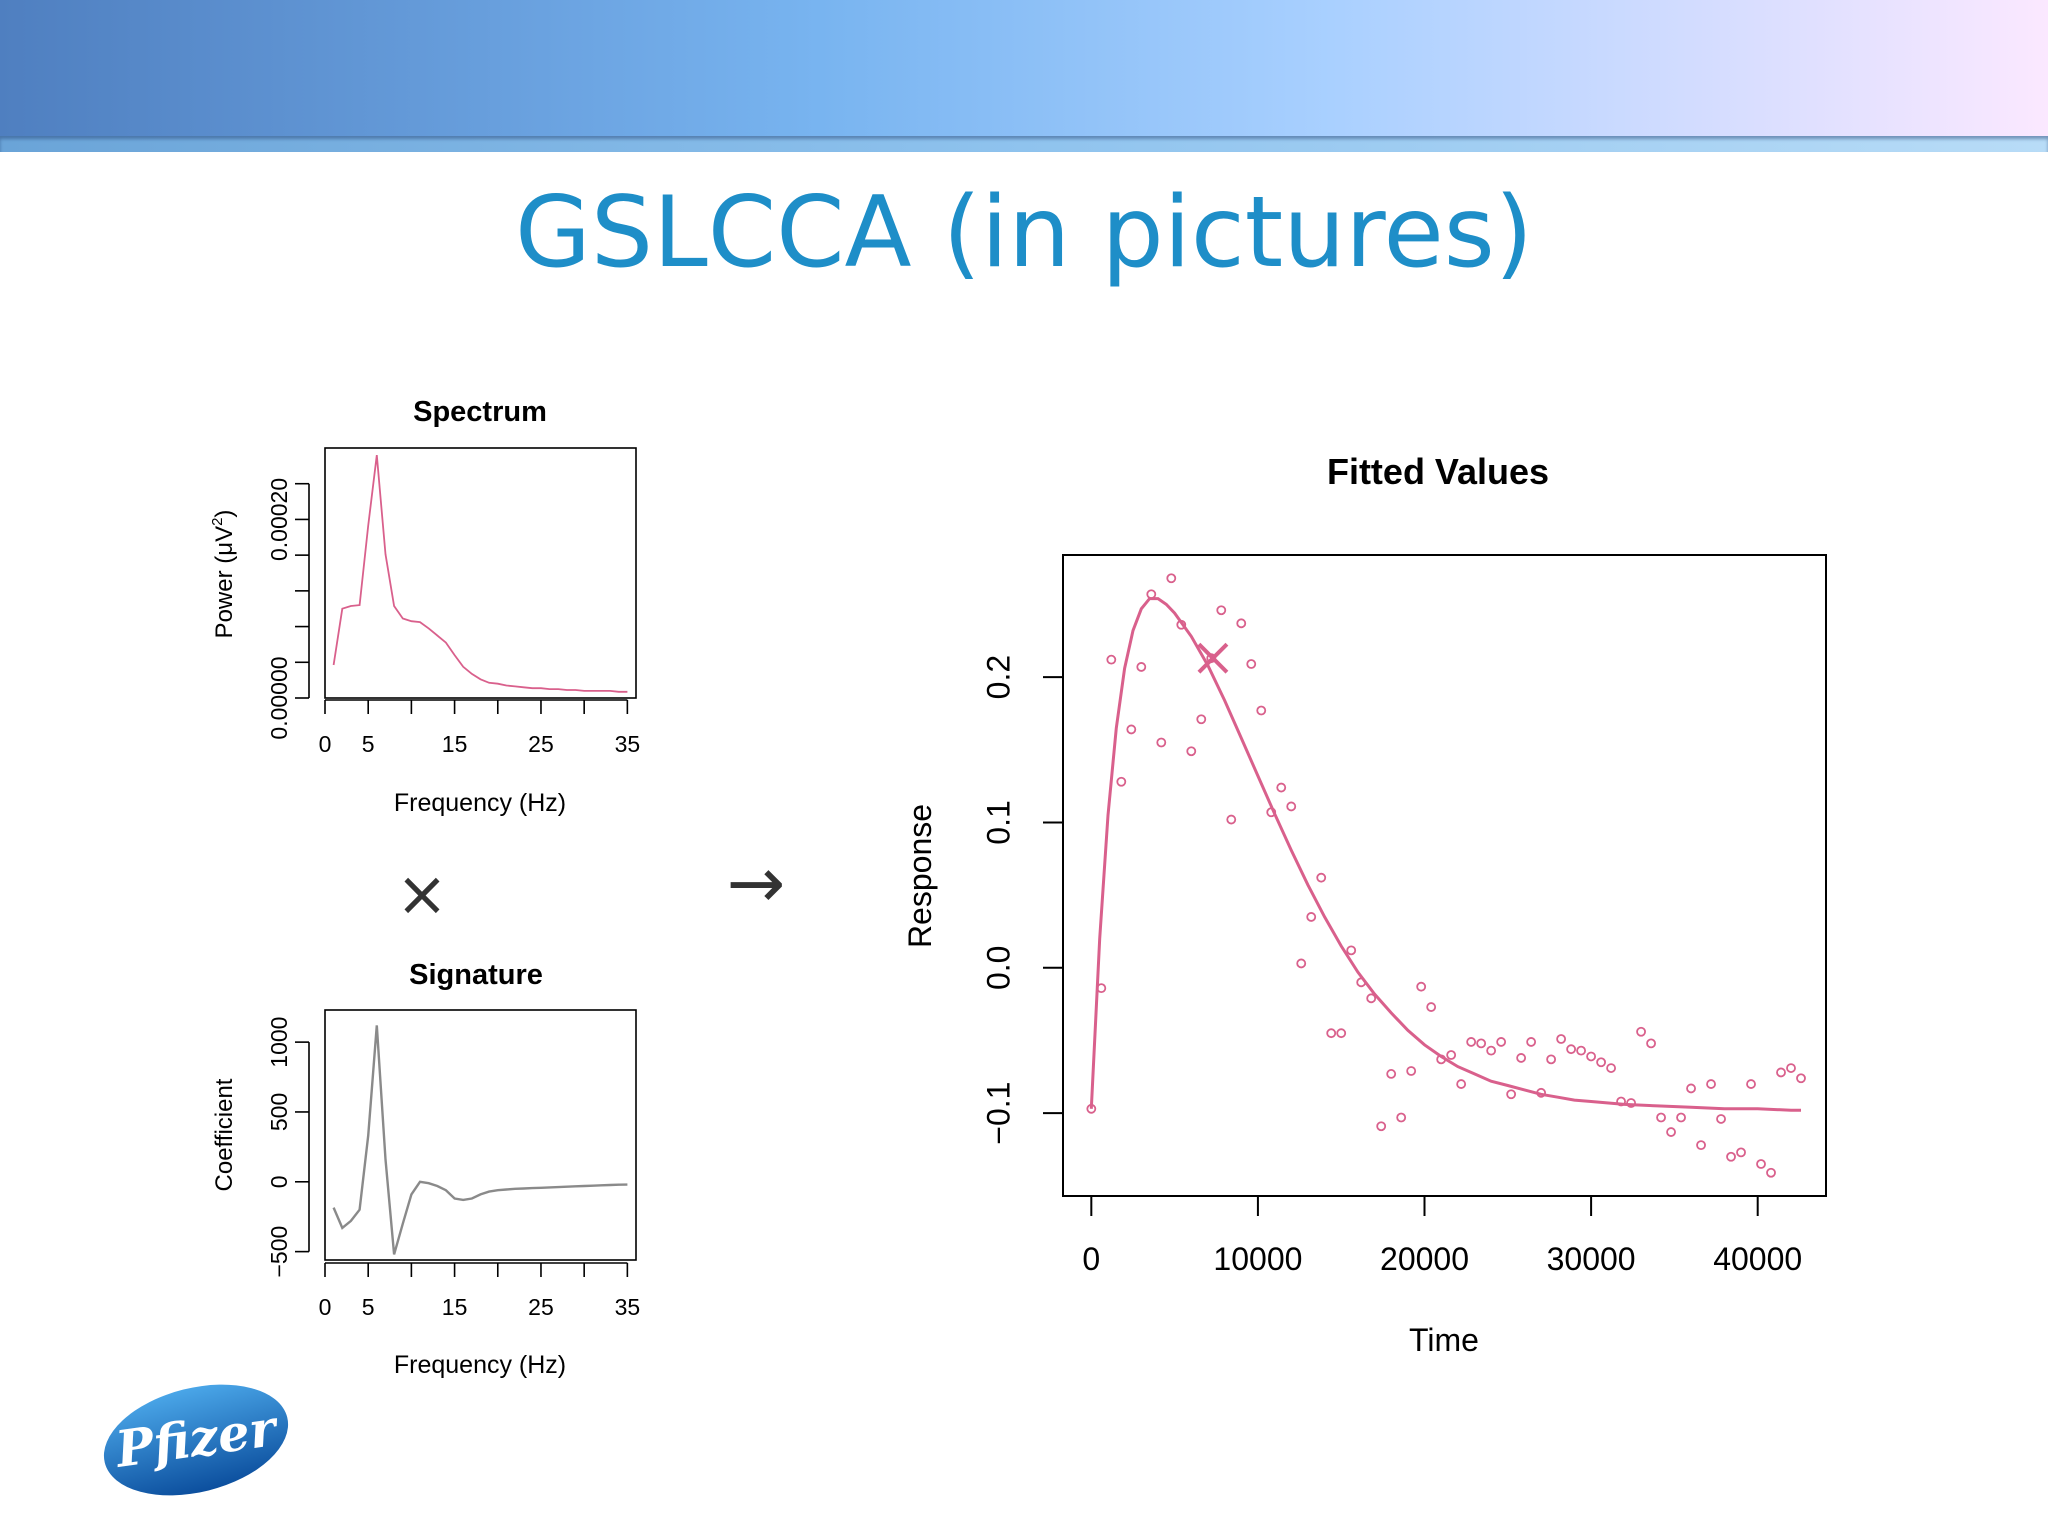 This screenshot has height=1536, width=2048. Describe the element at coordinates (1438, 471) in the screenshot. I see `fitted-title: Fitted Values` at that location.